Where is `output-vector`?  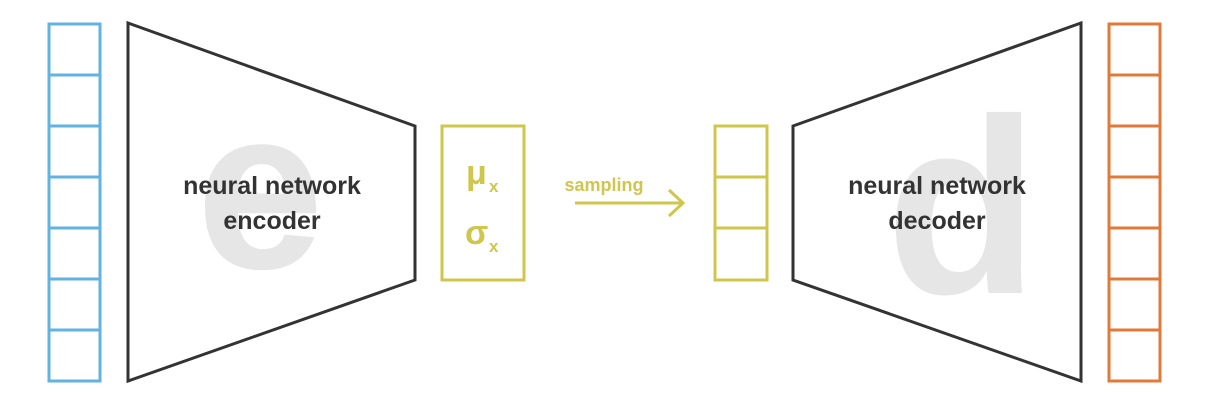
output-vector is located at coordinates (1134, 202).